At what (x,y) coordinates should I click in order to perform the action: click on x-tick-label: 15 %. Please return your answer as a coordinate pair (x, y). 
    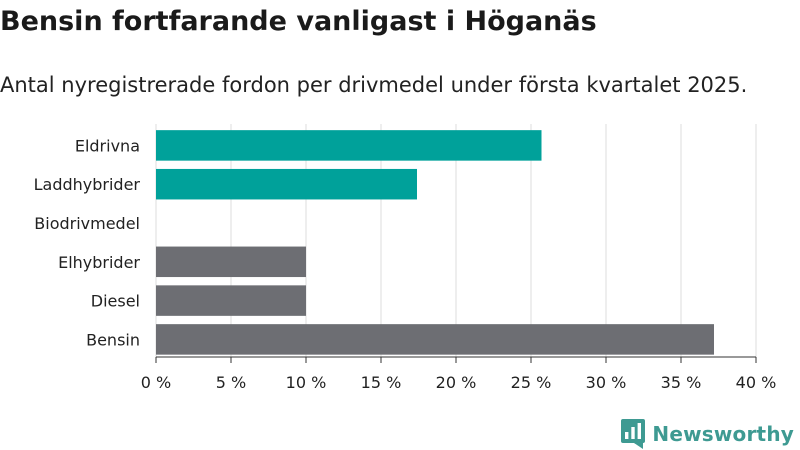
    Looking at the image, I should click on (381, 382).